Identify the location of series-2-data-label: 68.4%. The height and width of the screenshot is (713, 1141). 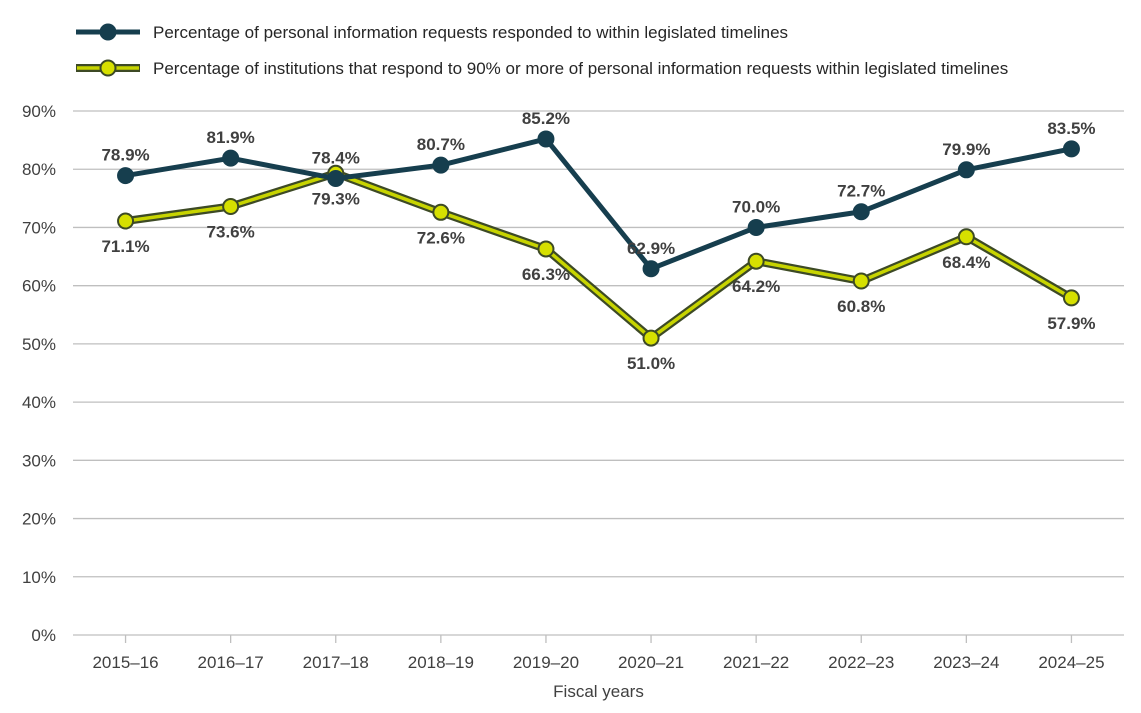
(966, 262).